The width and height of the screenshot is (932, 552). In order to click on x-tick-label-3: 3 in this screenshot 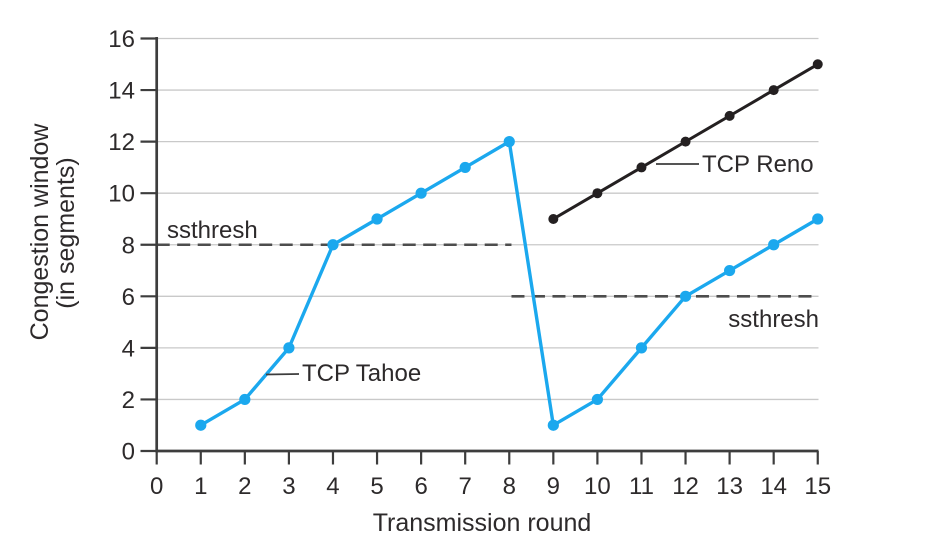, I will do `click(288, 486)`.